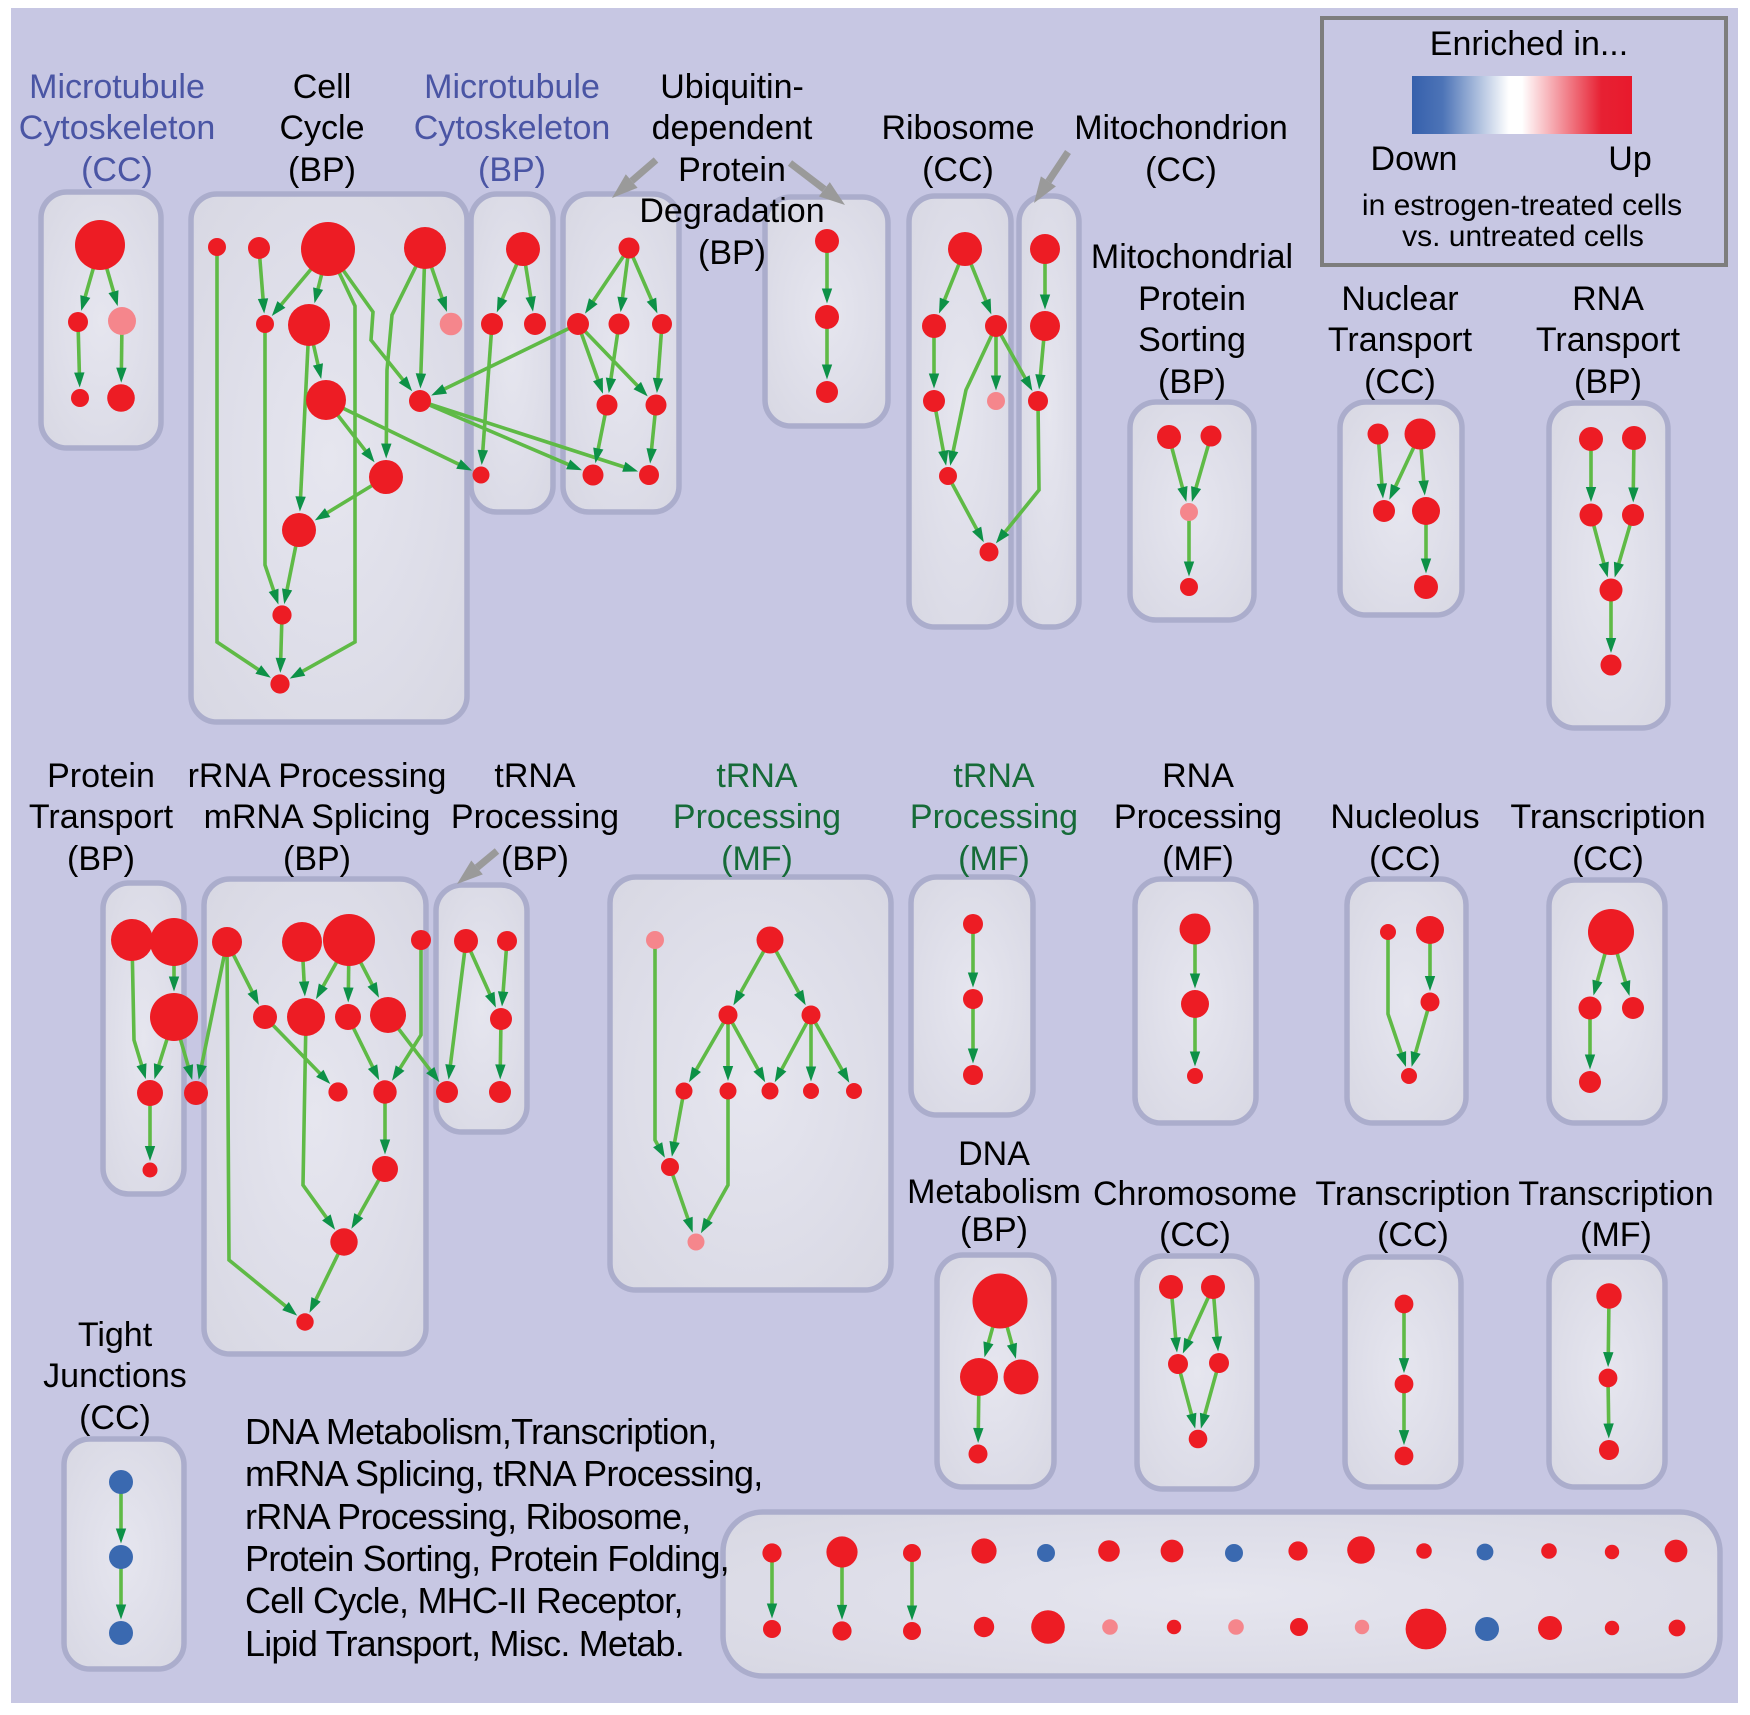  What do you see at coordinates (467, 1516) in the screenshot?
I see `svg-text: rRNA Processing, Ribosome,` at bounding box center [467, 1516].